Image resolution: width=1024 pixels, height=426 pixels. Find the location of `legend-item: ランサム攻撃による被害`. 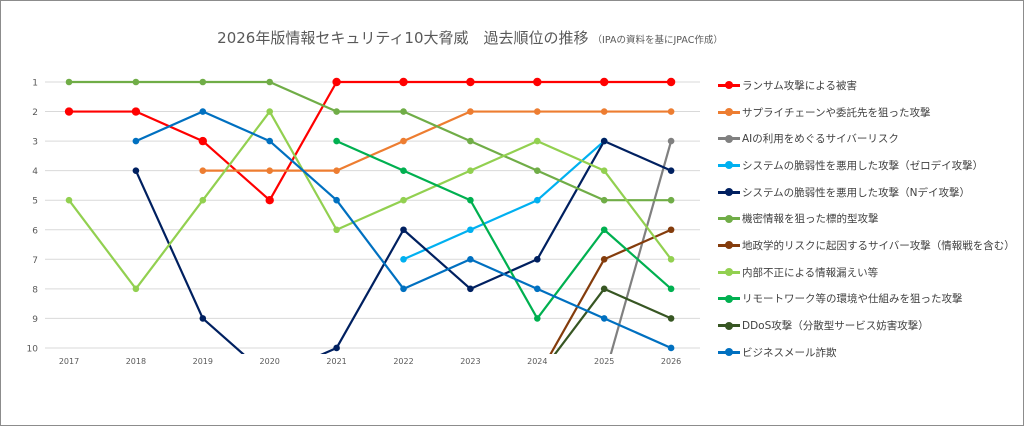

legend-item: ランサム攻撃による被害 is located at coordinates (866, 85).